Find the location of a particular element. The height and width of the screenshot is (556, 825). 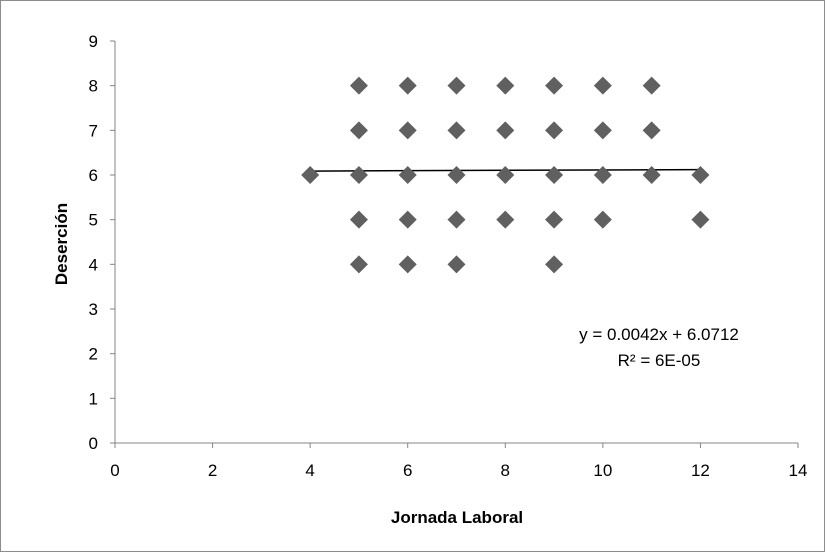

y-tick-label: 8 is located at coordinates (93, 86).